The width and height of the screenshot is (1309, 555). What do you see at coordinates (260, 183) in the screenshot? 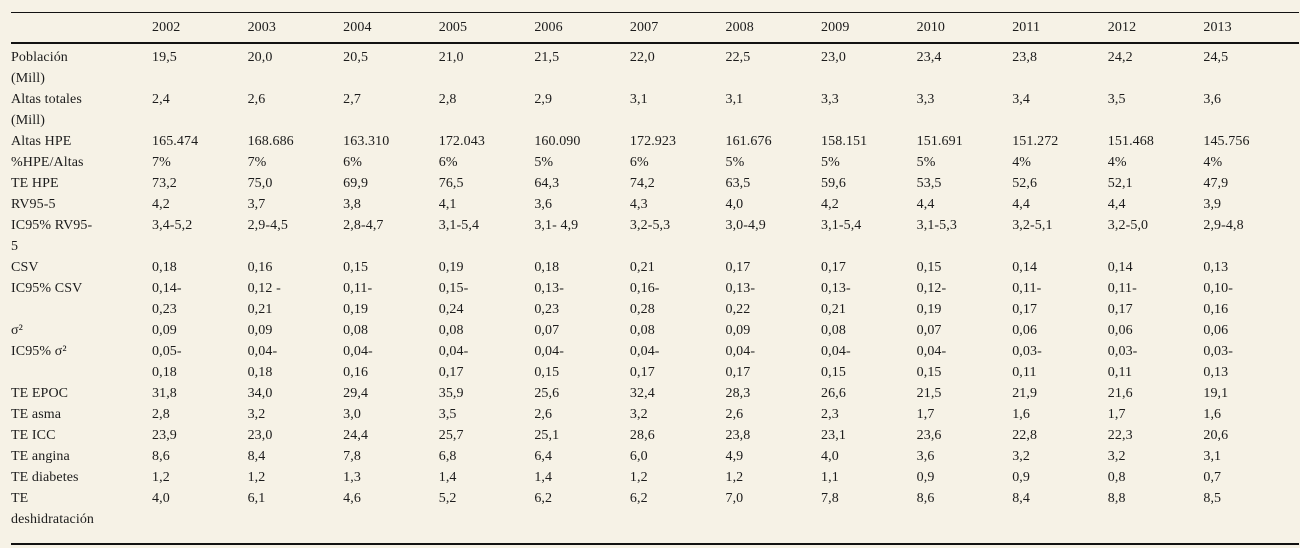
I see `data-cell: 75,0` at bounding box center [260, 183].